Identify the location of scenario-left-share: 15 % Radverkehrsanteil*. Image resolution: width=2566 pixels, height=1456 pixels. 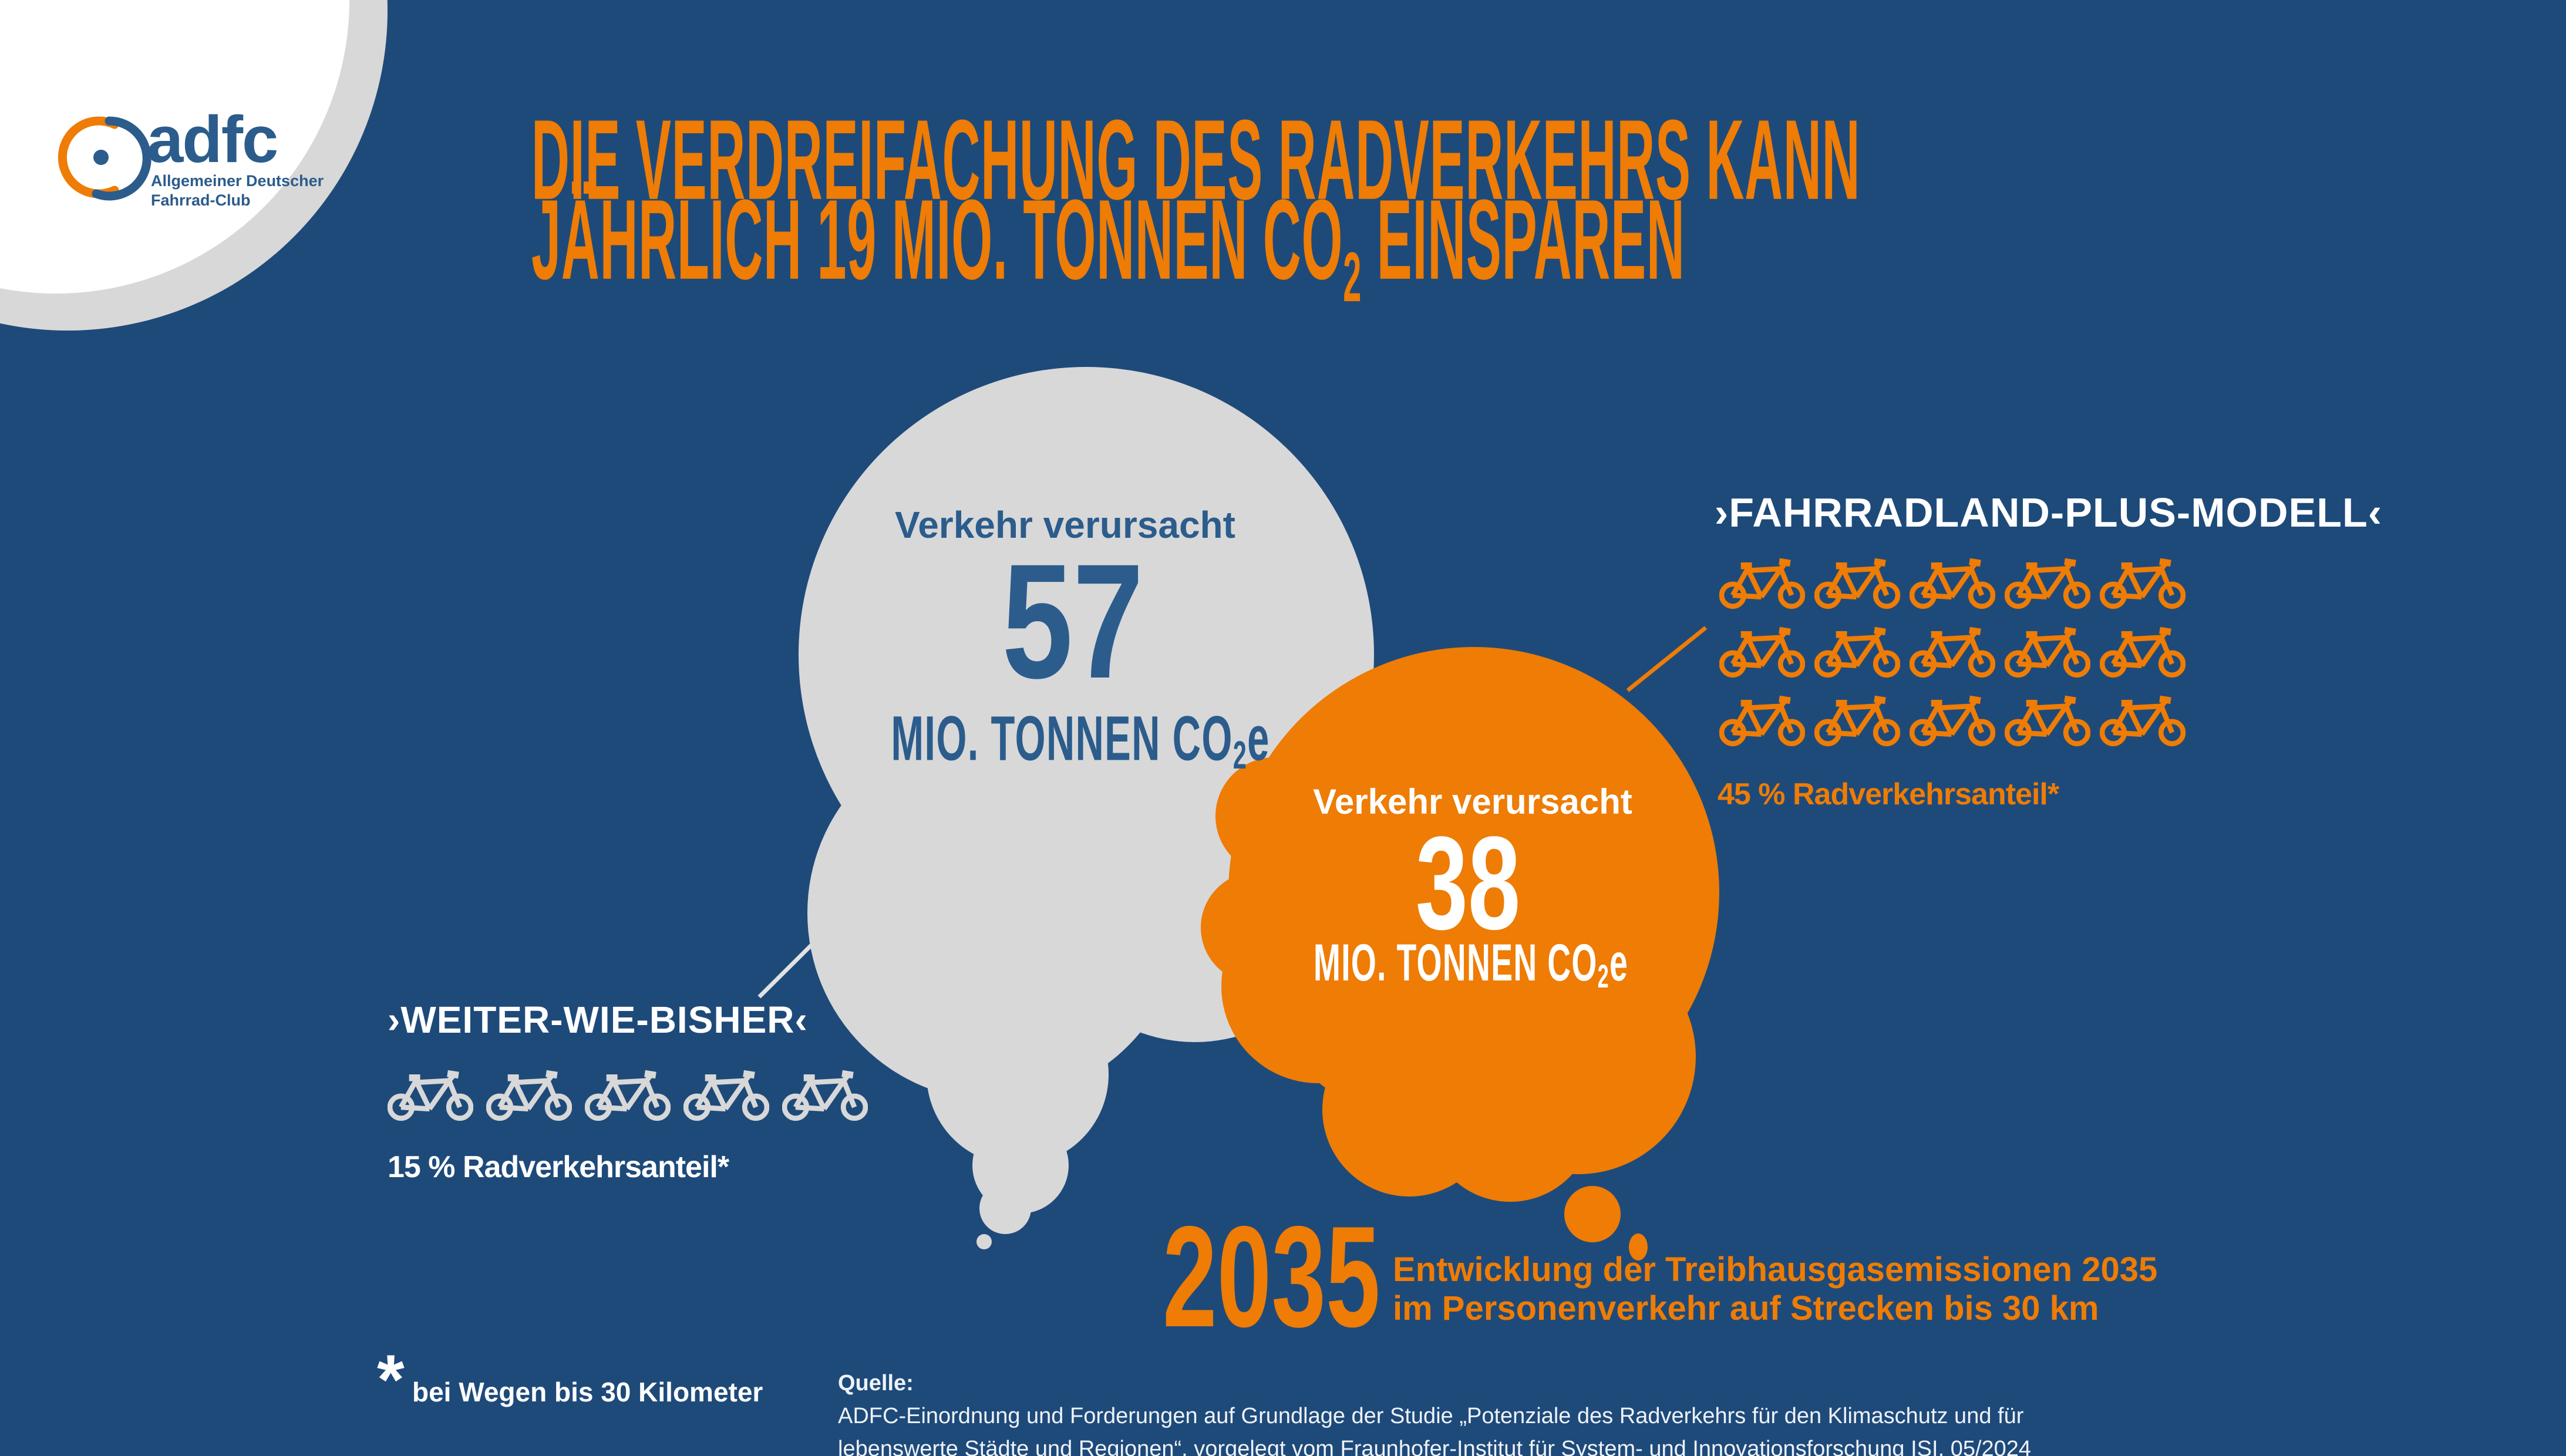
(558, 1167).